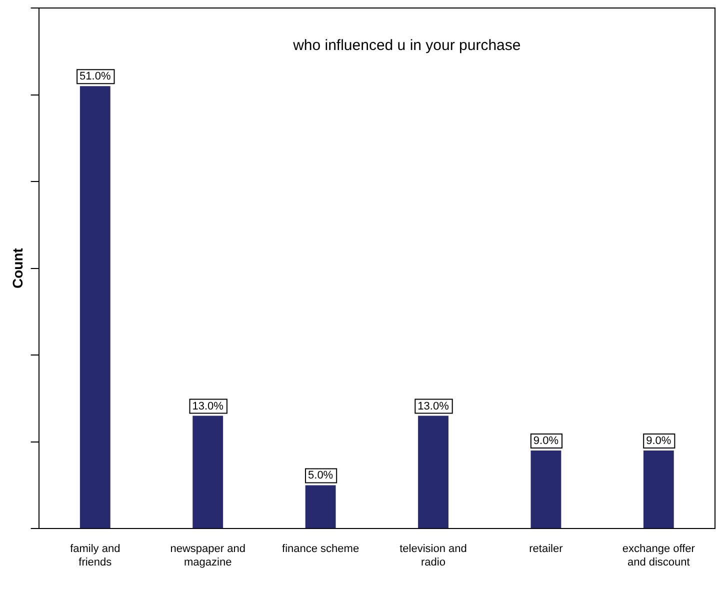  Describe the element at coordinates (321, 476) in the screenshot. I see `data-label: 5.0%` at that location.